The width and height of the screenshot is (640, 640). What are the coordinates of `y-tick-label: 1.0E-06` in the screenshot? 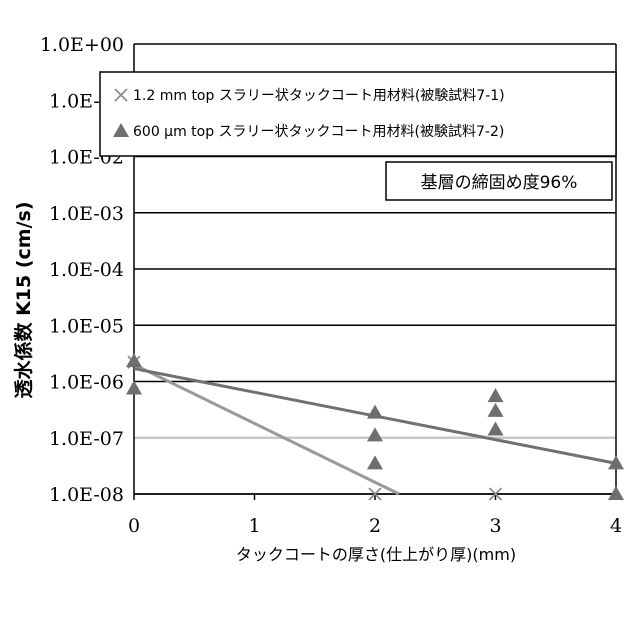 It's located at (86, 383).